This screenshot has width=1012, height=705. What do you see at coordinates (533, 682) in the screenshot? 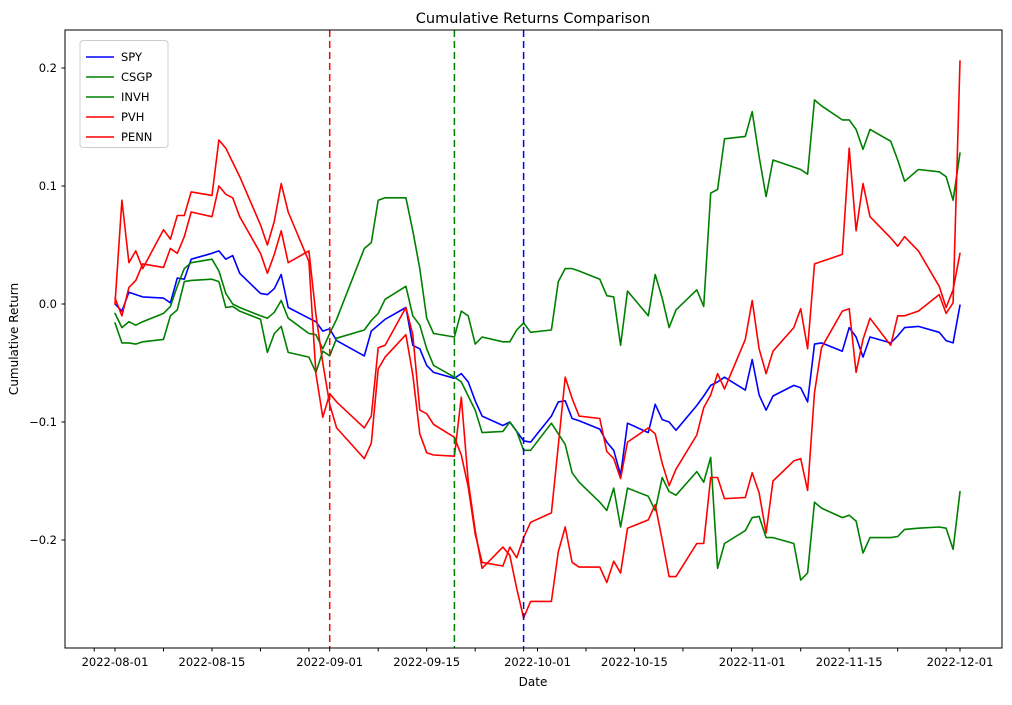
I see `x-axis-label: Date` at bounding box center [533, 682].